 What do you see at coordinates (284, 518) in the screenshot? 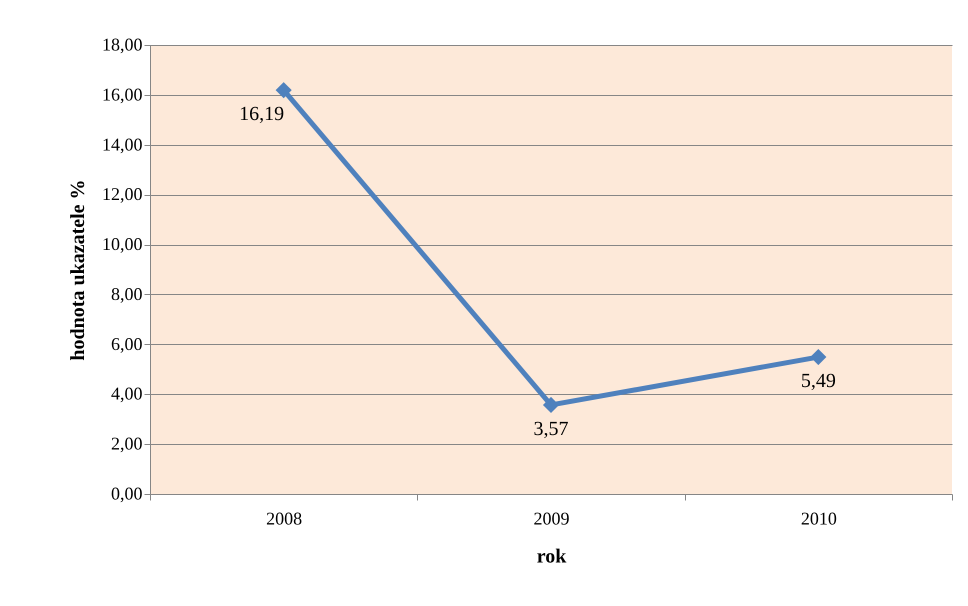
I see `x-tick-label: 2008` at bounding box center [284, 518].